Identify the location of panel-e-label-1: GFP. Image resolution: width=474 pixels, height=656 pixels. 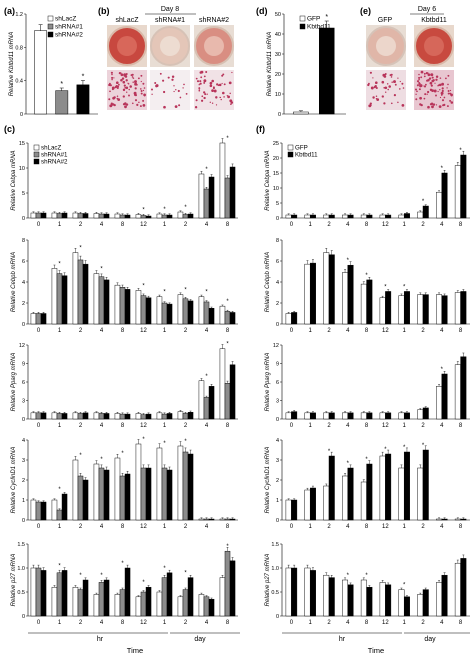
(385, 20).